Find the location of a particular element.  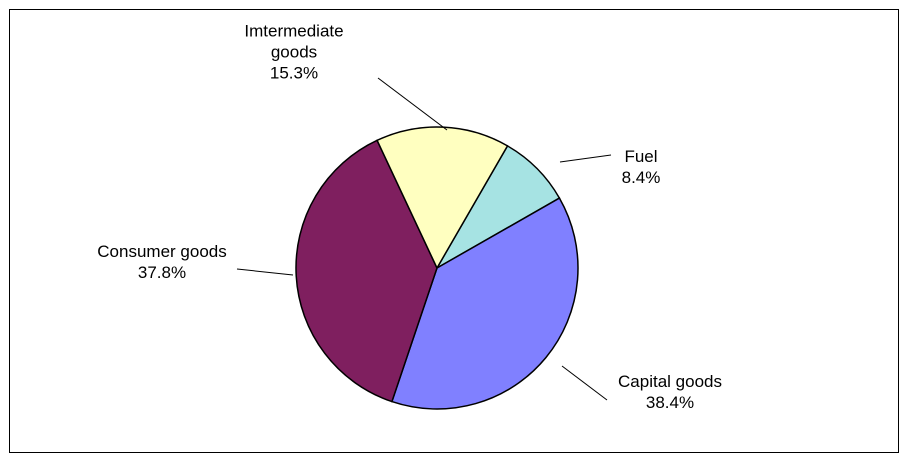

slice-percent-label: 15.3% is located at coordinates (294, 72).